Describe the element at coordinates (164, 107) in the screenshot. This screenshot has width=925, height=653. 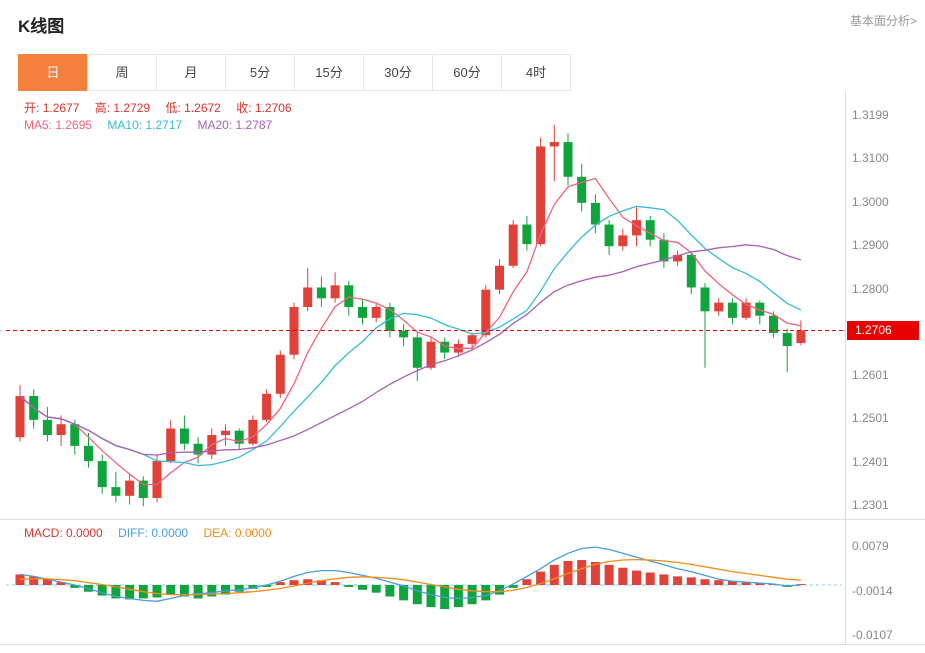
I see `ohlc-legend: 开: 1.2677 高: 1.2729 低: 1.2672 收: 1.2706` at that location.